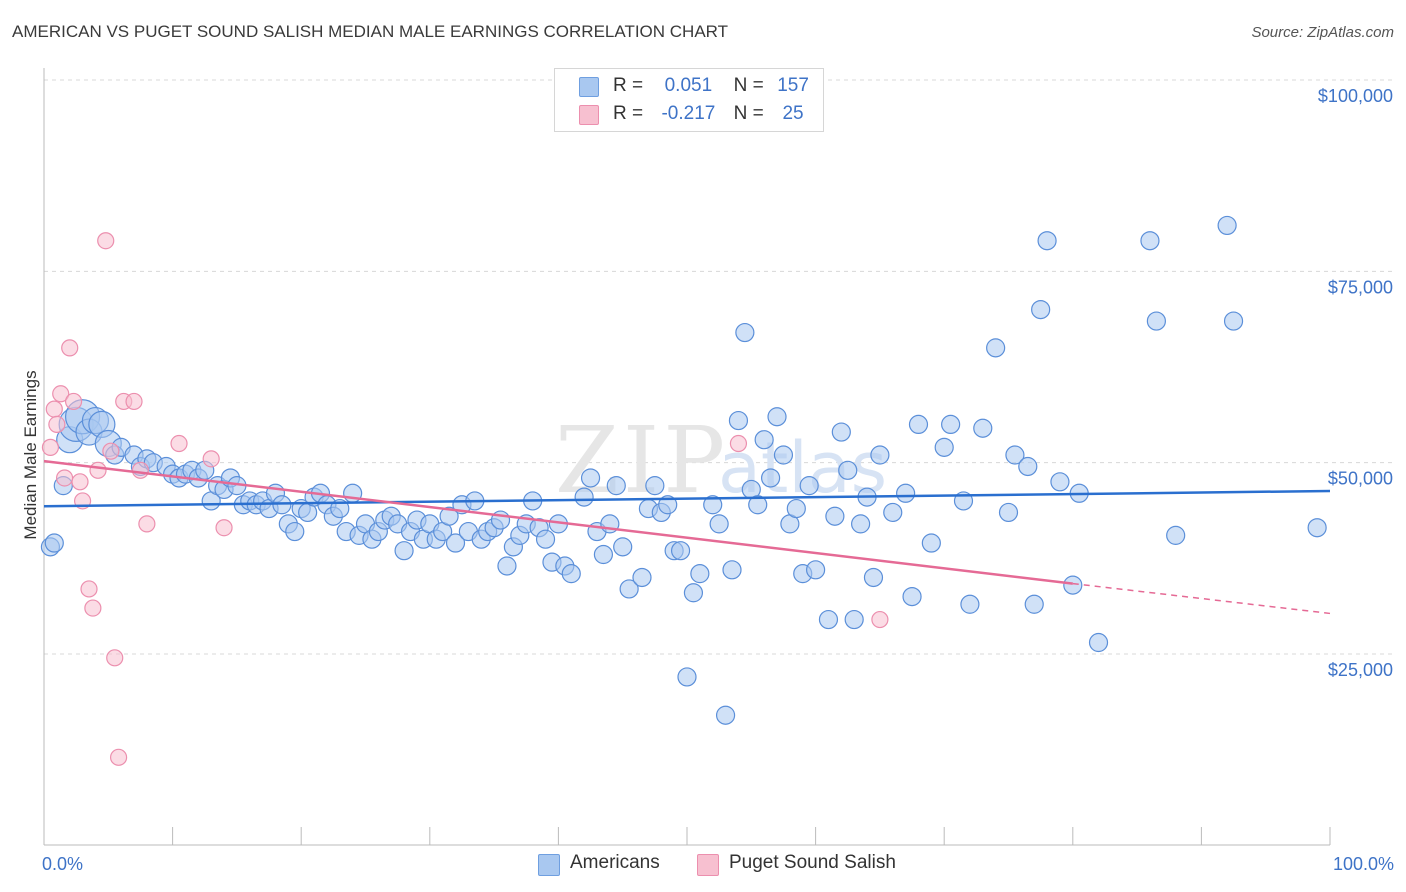  I want to click on y-tick-label: $100,000, so click(1355, 96).